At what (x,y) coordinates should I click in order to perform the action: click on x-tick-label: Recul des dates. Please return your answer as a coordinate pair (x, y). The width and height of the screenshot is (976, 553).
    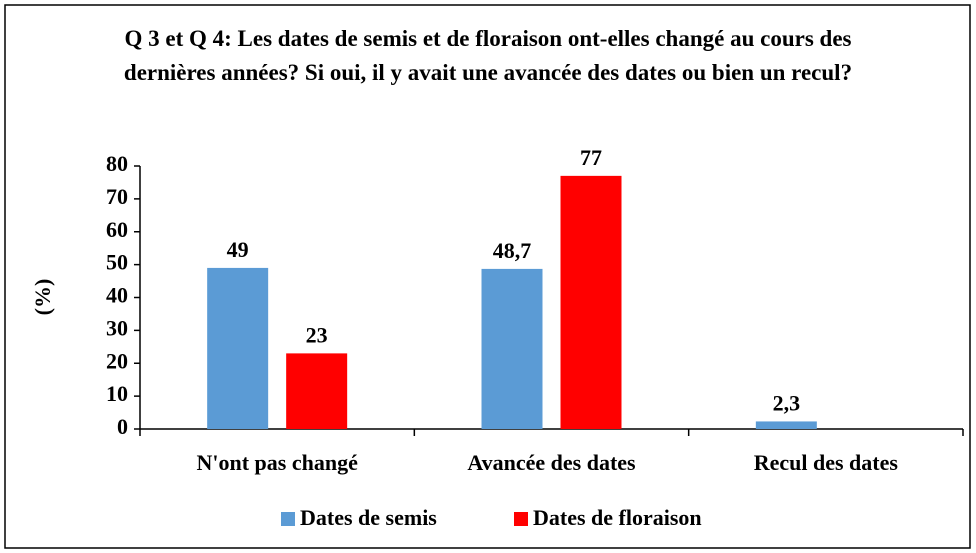
    Looking at the image, I should click on (826, 462).